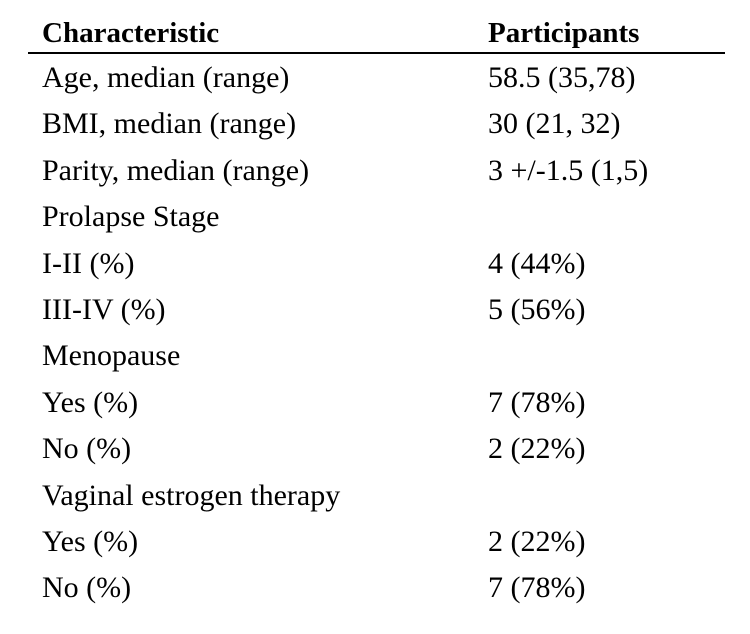  I want to click on row-label: BMI, median (range), so click(169, 124).